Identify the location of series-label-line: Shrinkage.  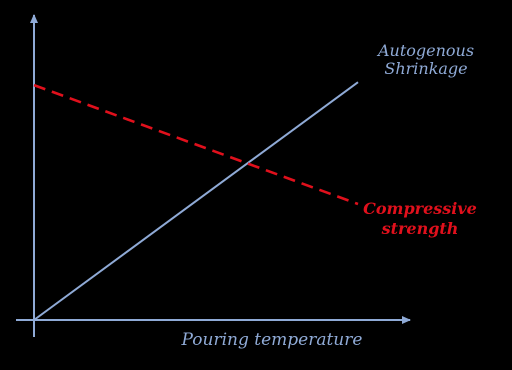
(425, 68).